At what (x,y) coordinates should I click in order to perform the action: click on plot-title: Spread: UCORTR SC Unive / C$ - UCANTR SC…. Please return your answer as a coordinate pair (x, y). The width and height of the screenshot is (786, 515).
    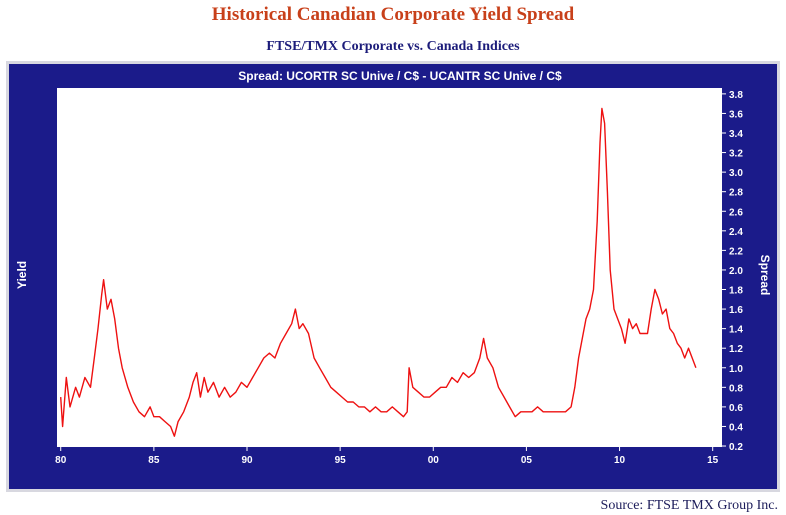
    Looking at the image, I should click on (400, 76).